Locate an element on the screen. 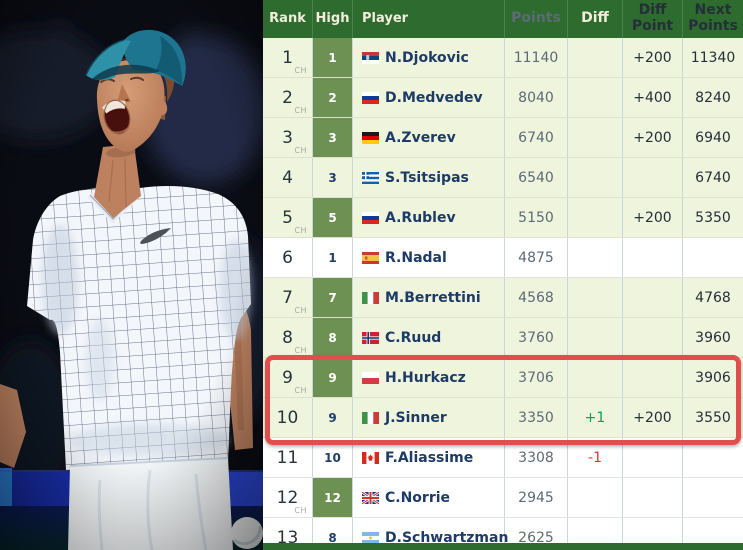  high-value: 7 is located at coordinates (332, 297).